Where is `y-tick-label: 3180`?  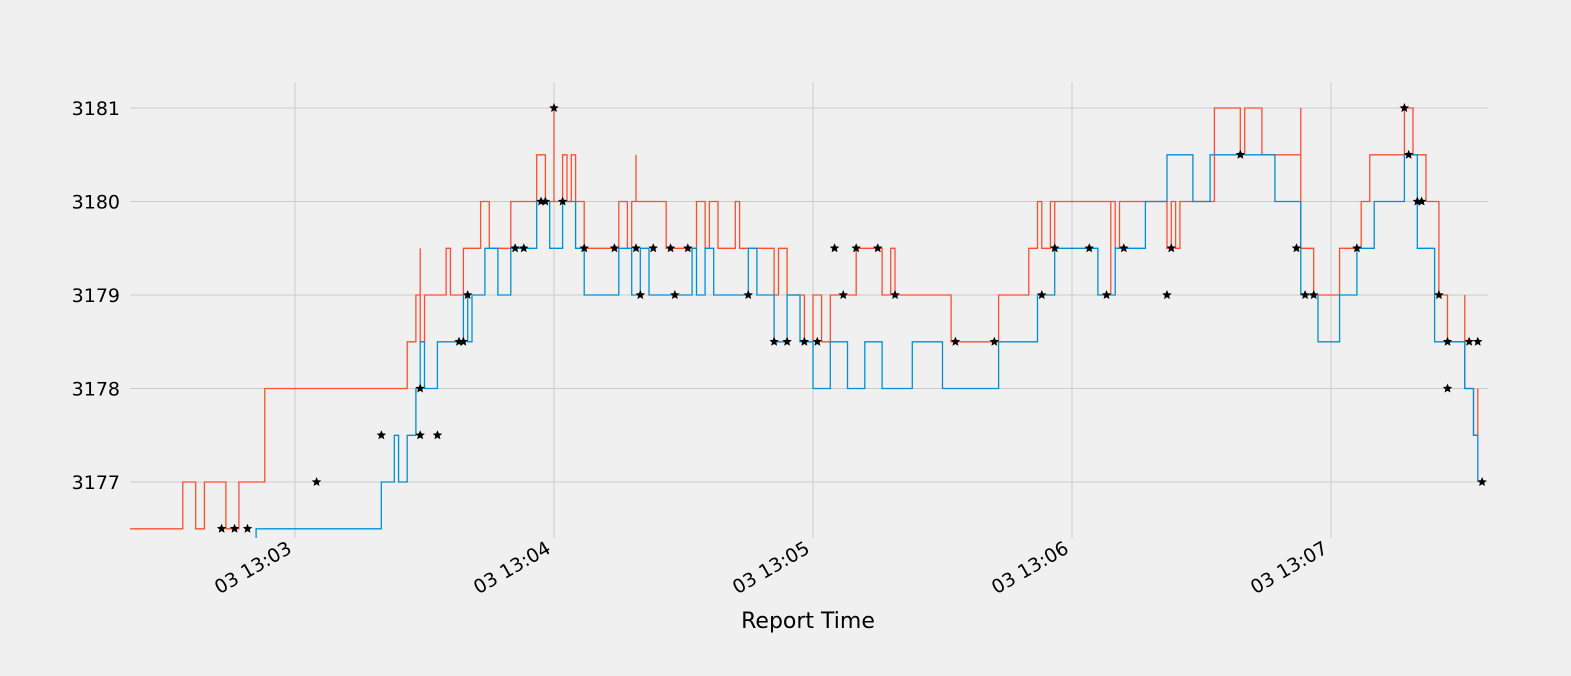 y-tick-label: 3180 is located at coordinates (96, 203).